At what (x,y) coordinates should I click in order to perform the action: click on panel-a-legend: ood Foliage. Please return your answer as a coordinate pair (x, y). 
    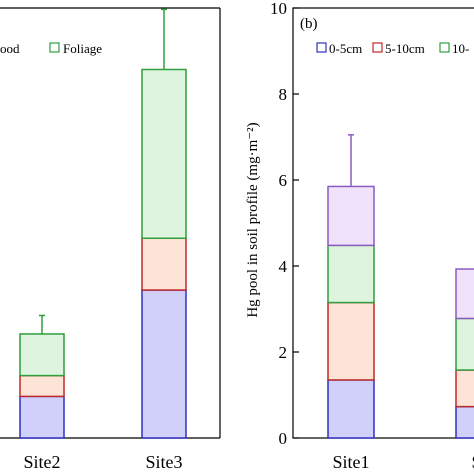
    Looking at the image, I should click on (51, 48).